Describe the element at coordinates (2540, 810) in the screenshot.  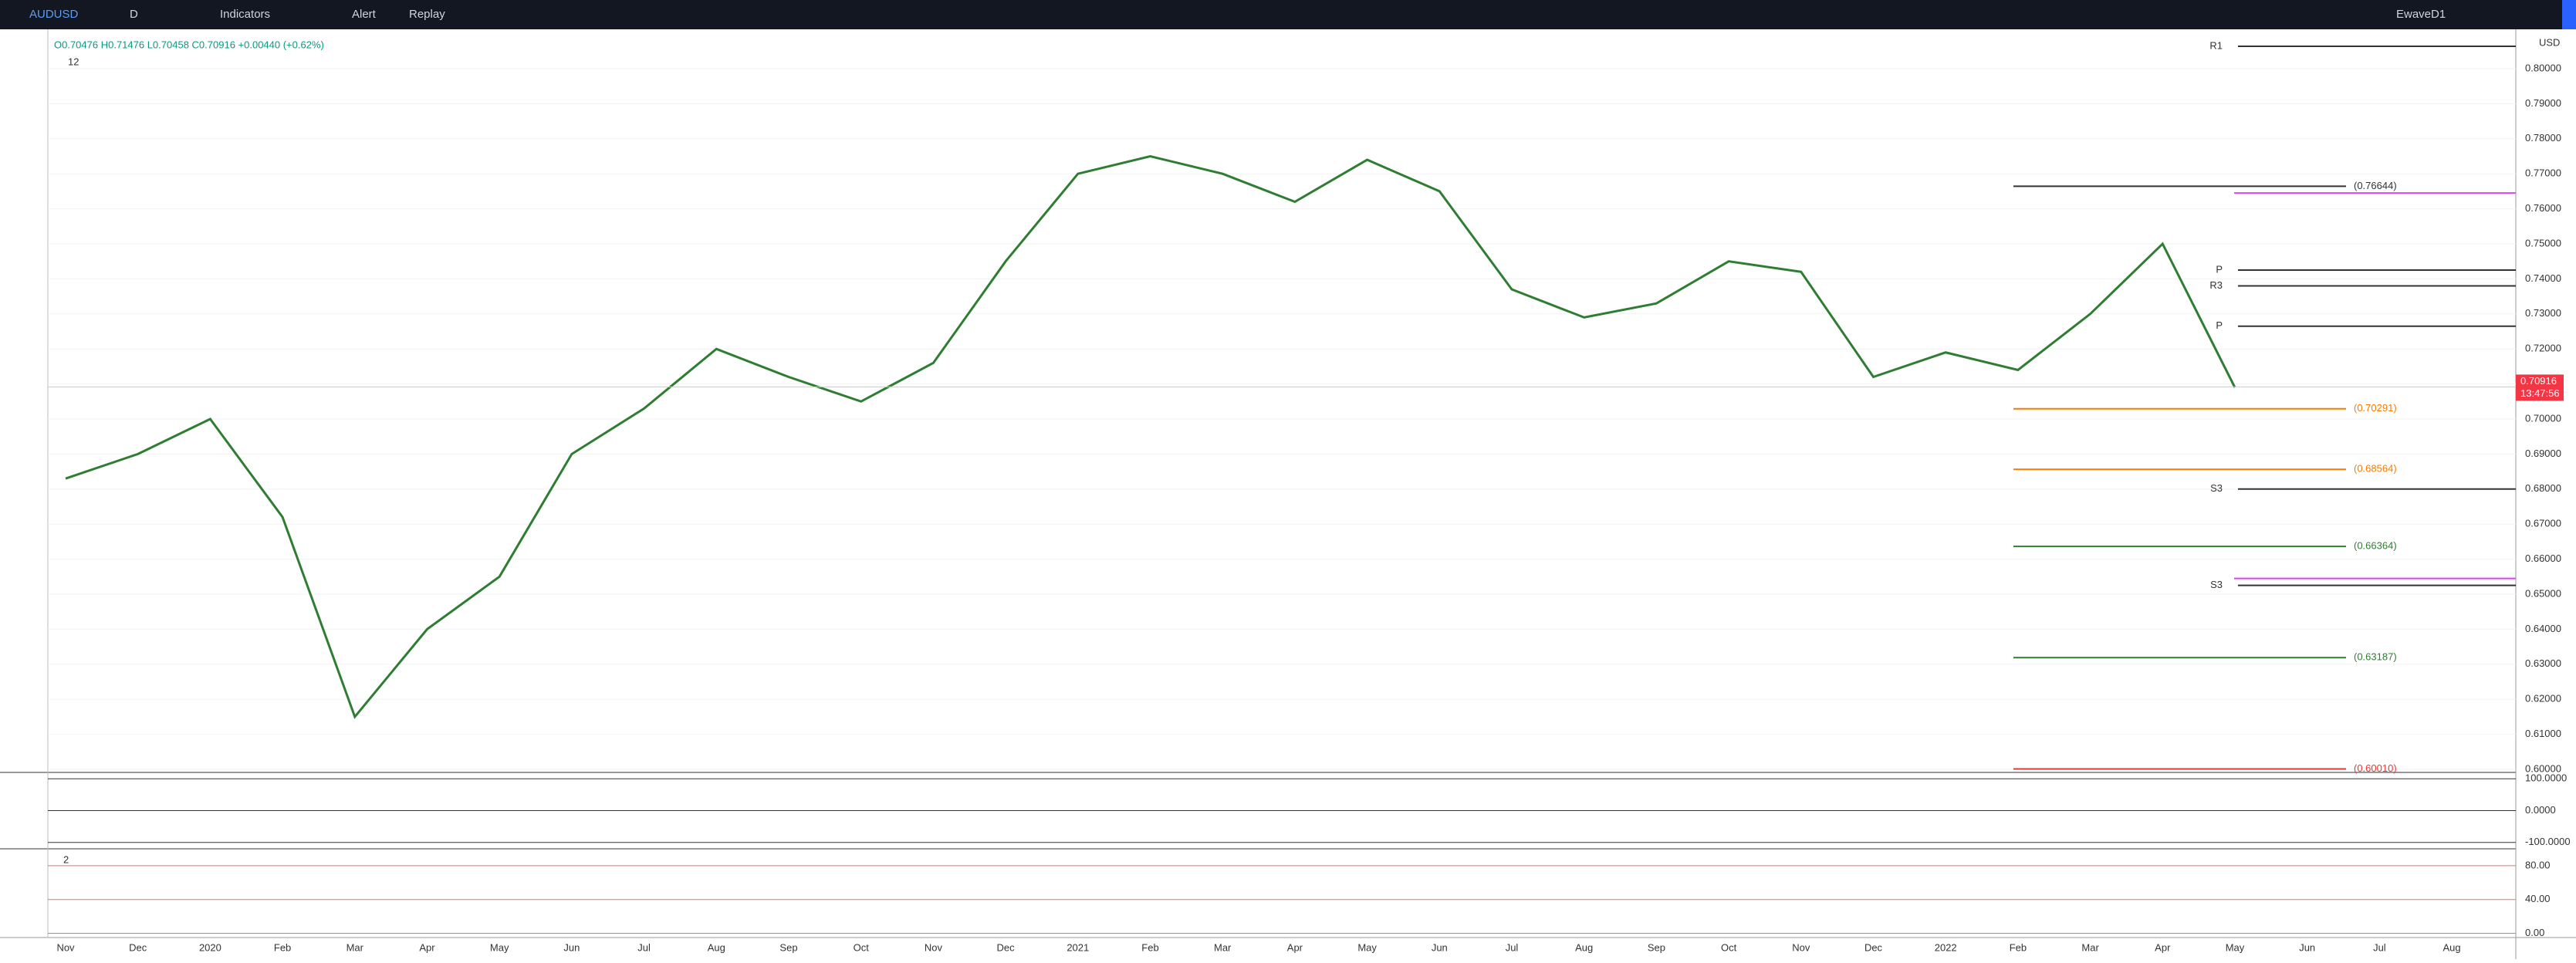
I see `y-tick-label: 0.0000` at that location.